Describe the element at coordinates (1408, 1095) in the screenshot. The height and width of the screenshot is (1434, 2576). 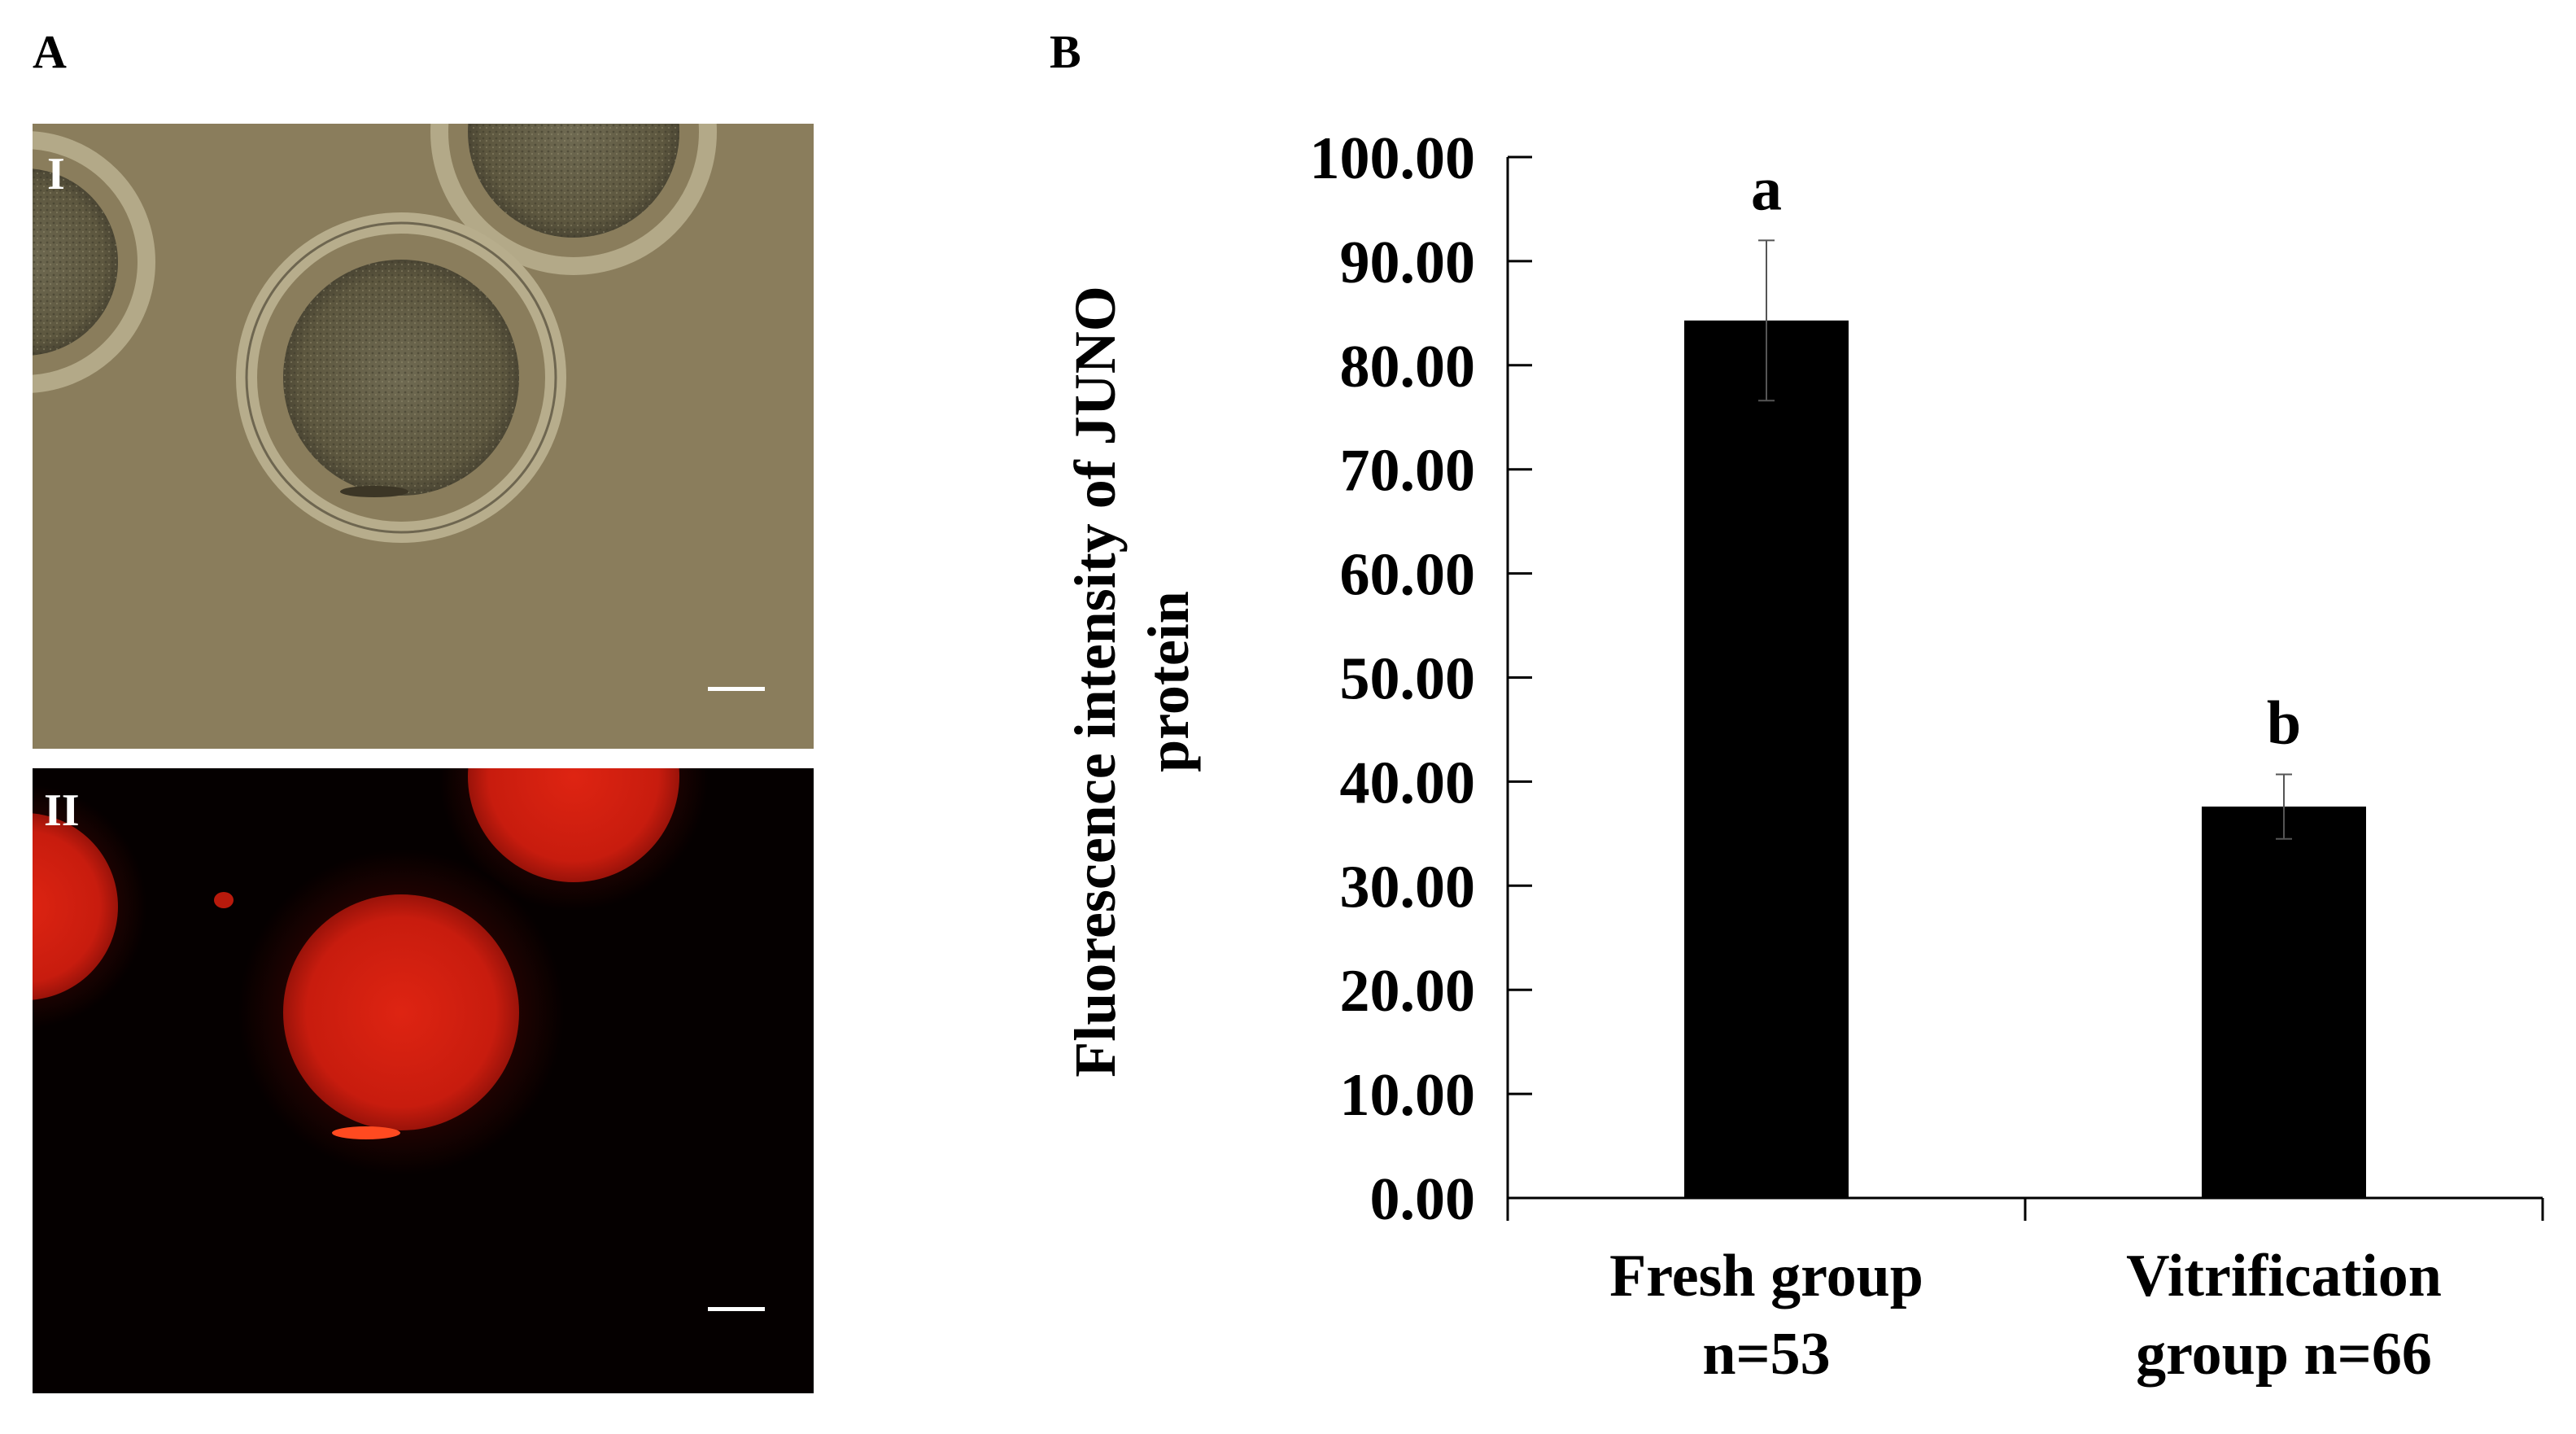
I see `y-tick-label: 10.00` at that location.